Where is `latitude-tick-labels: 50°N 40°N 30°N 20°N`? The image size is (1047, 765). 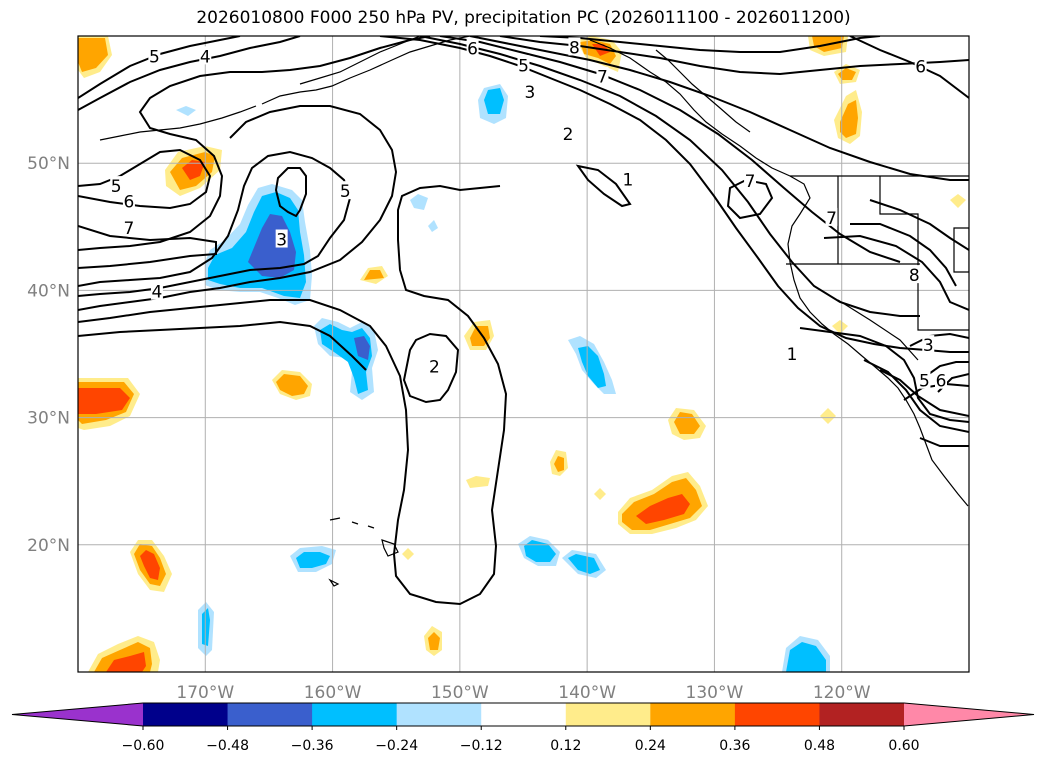 latitude-tick-labels: 50°N 40°N 30°N 20°N is located at coordinates (48, 355).